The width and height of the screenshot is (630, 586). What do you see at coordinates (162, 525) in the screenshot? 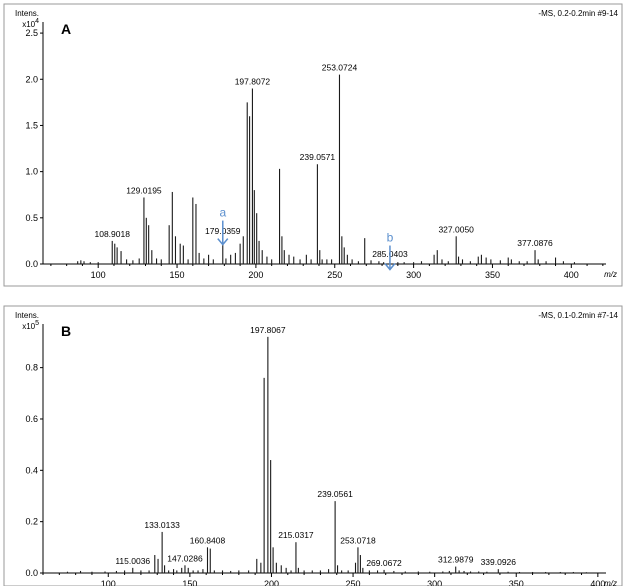
I see `peak-label: 133.0133` at bounding box center [162, 525].